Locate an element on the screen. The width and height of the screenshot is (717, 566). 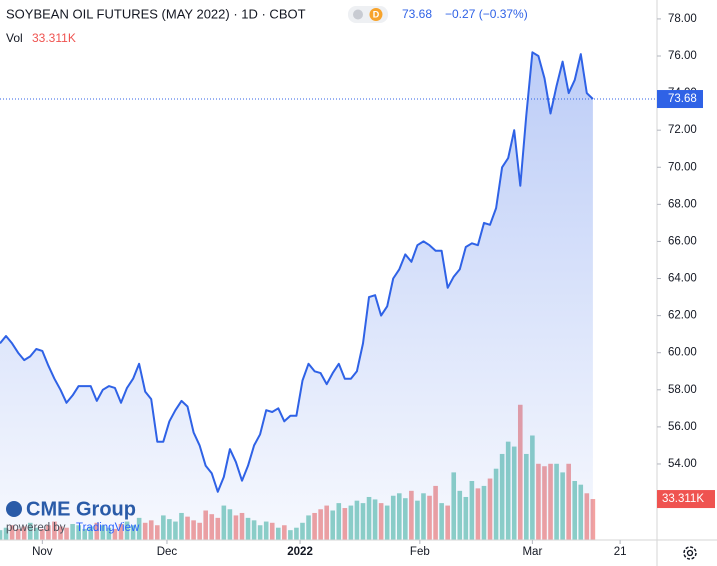
y-tick-label: 56.00 is located at coordinates (682, 427).